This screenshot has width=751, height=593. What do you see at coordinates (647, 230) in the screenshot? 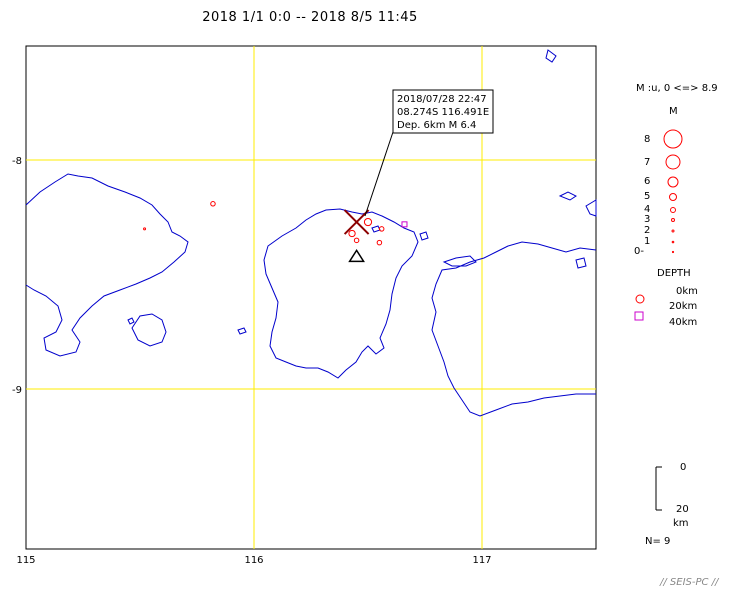
I see `legend-mag-label-2: 2` at bounding box center [647, 230].